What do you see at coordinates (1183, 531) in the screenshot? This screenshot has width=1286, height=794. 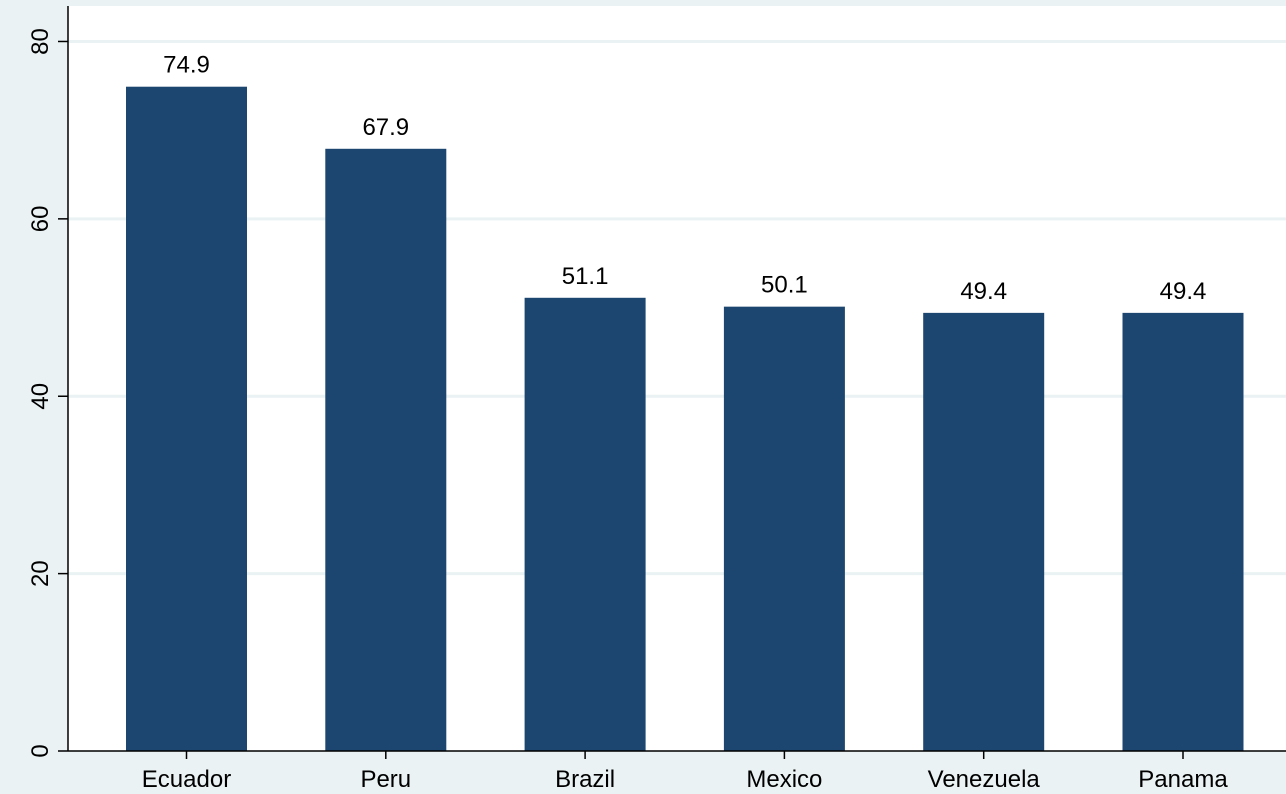 I see `bar-panama` at bounding box center [1183, 531].